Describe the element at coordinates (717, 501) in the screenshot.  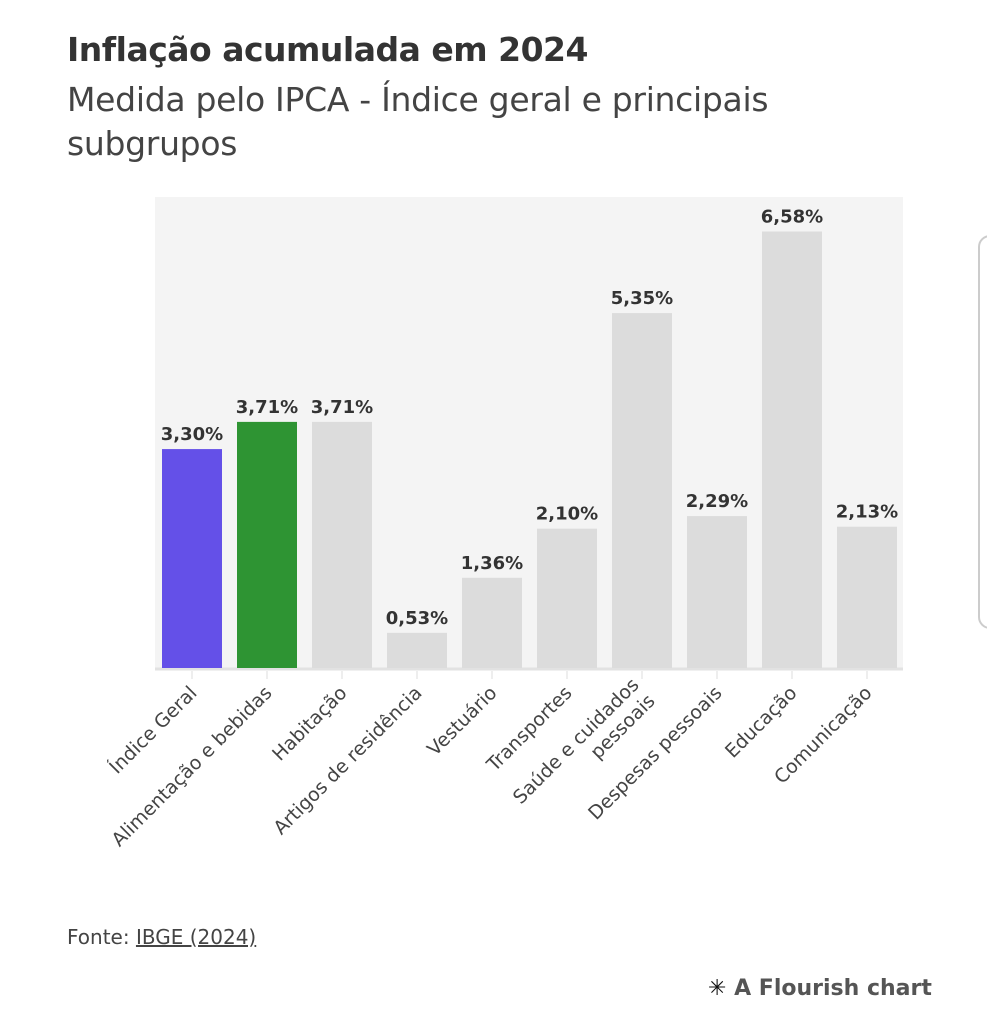
I see `data-label: 2,29%` at that location.